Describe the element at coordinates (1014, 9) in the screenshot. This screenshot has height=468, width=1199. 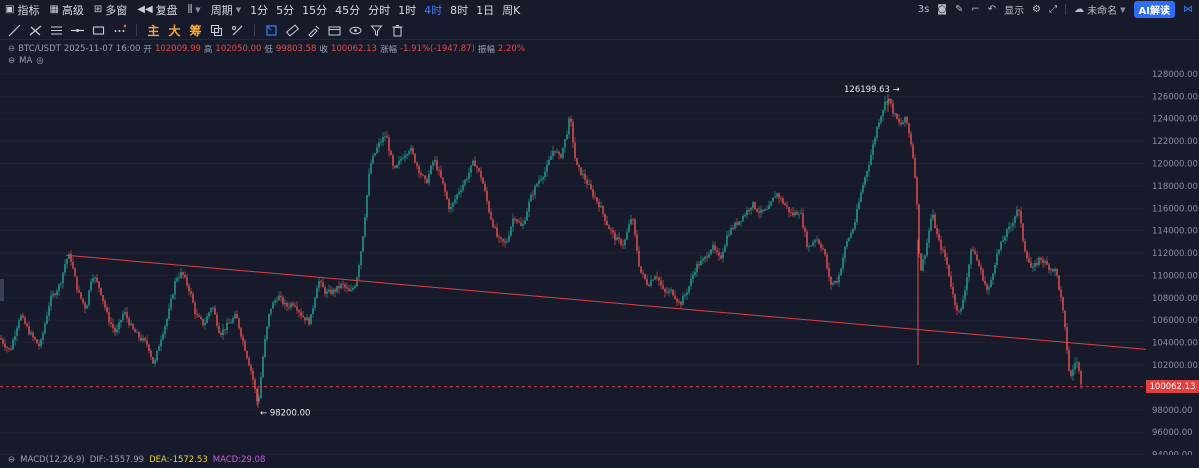
I see `display-button: 显示` at that location.